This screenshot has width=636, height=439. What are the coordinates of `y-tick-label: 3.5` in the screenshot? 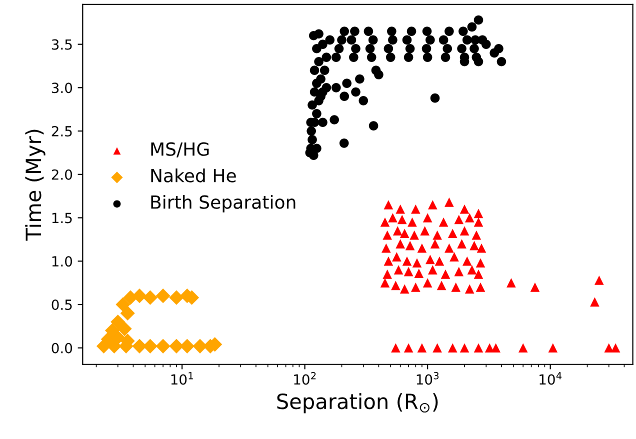 It's located at (62, 44).